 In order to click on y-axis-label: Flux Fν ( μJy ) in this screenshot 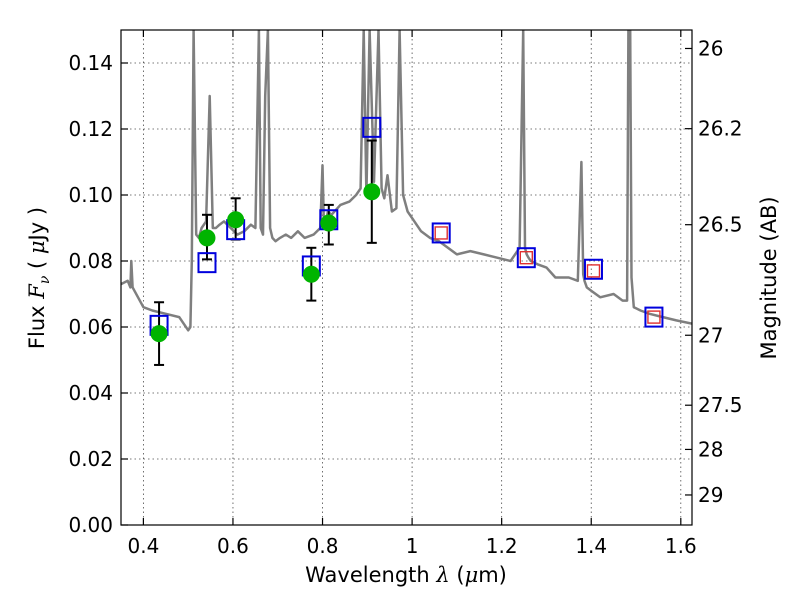, I will do `click(39, 278)`.